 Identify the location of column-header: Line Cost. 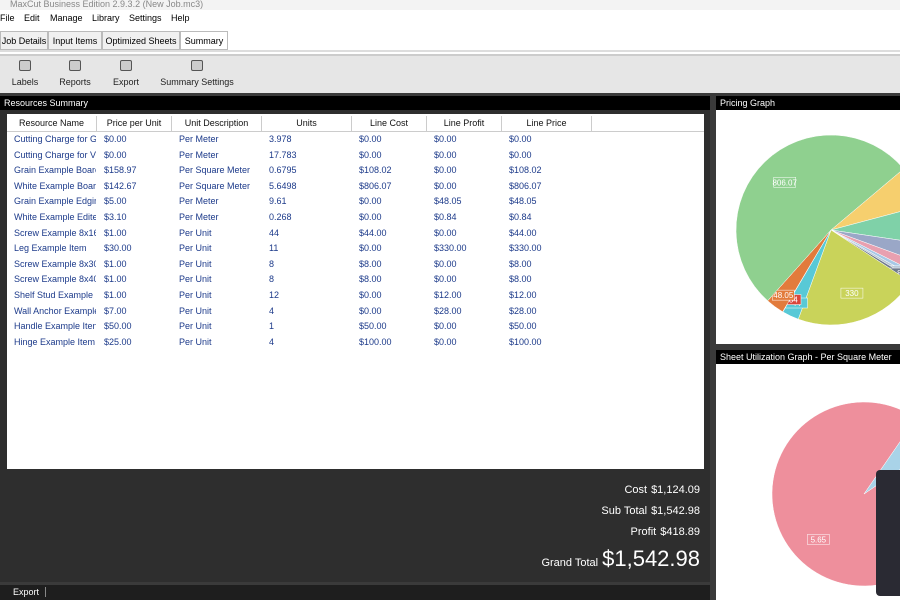
(389, 123).